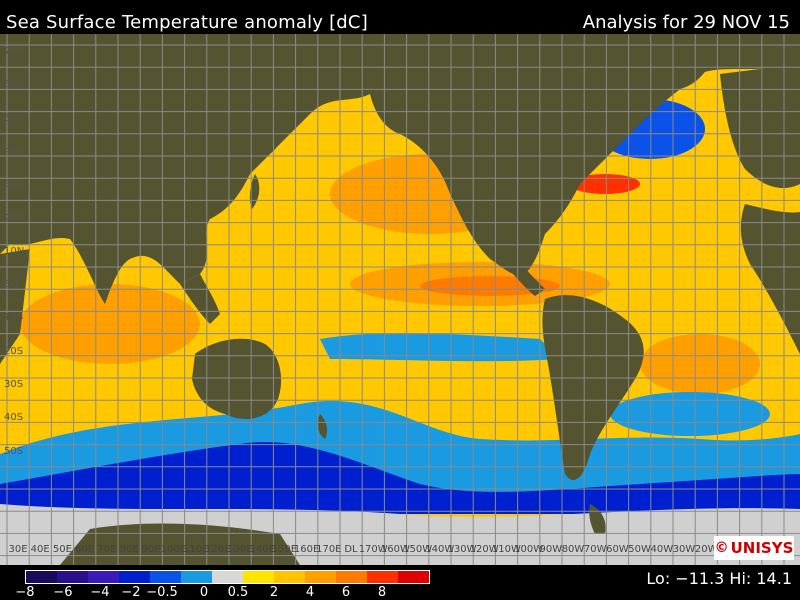  I want to click on longitude-label: 160E, so click(306, 549).